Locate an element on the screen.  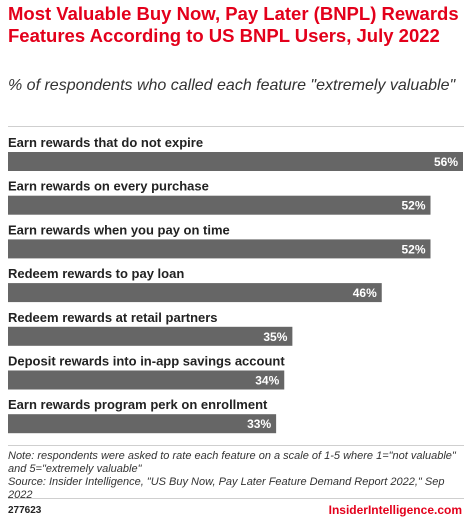
value-label: 56% is located at coordinates (446, 162).